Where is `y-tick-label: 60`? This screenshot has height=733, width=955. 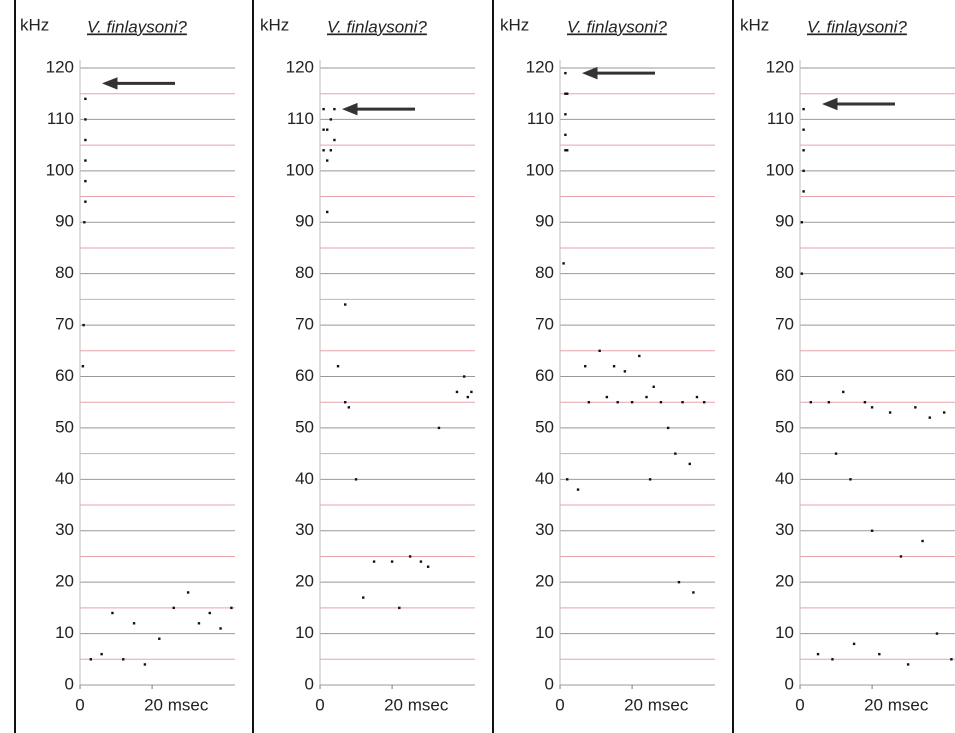
y-tick-label: 60 is located at coordinates (784, 375).